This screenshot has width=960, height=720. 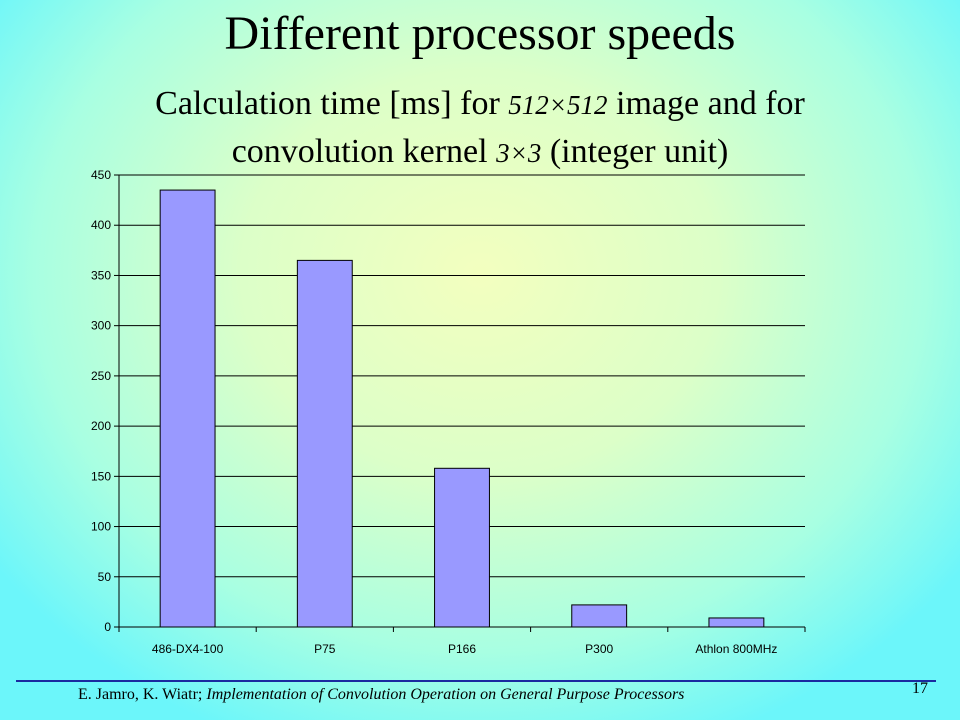 I want to click on y-tick-label: 350, so click(x=101, y=275).